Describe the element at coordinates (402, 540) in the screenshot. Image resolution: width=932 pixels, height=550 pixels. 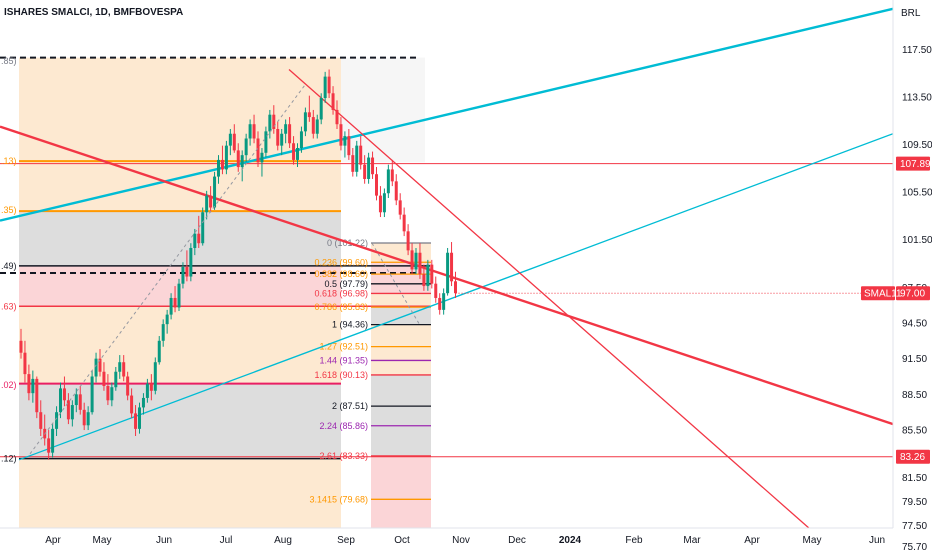
I see `x-tick-label: Oct` at that location.